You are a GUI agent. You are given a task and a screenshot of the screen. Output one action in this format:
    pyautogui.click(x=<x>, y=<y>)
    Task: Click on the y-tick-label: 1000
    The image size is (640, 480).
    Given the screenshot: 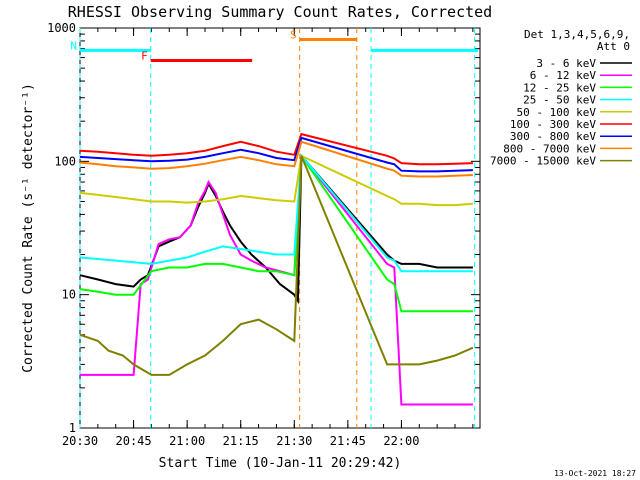 What is the action you would take?
    pyautogui.click(x=61, y=28)
    